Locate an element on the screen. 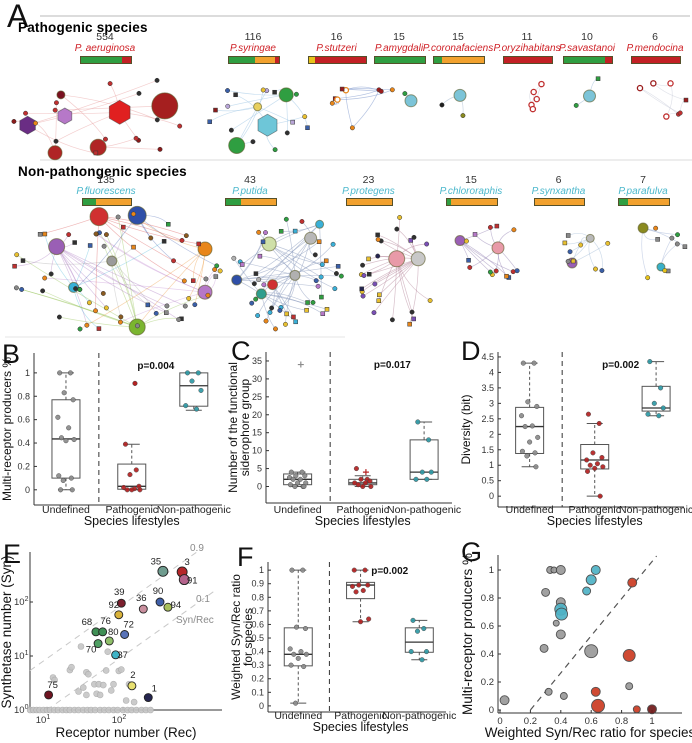  category-label: Undefined is located at coordinates (530, 510).